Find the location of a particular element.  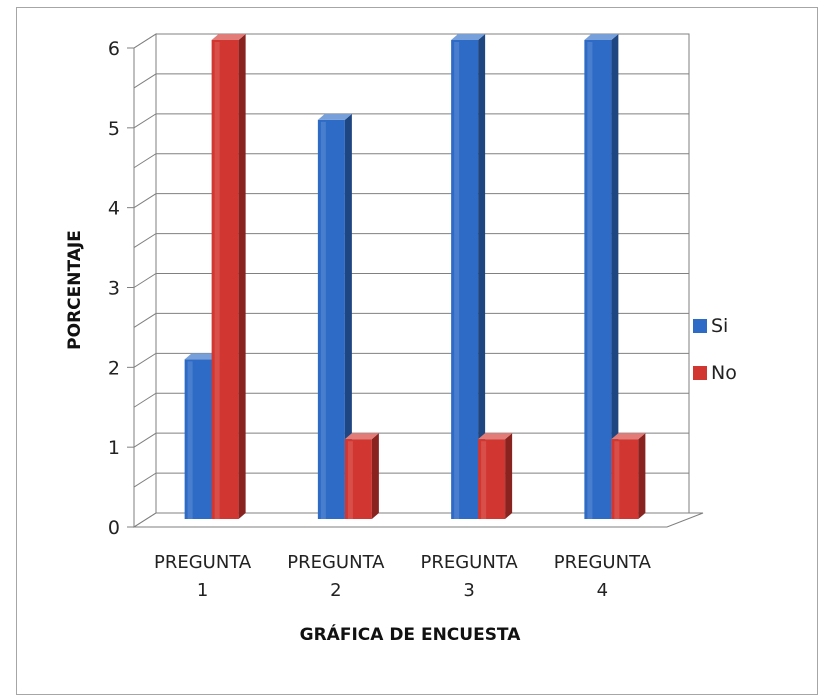

category-label: 4 is located at coordinates (602, 590).